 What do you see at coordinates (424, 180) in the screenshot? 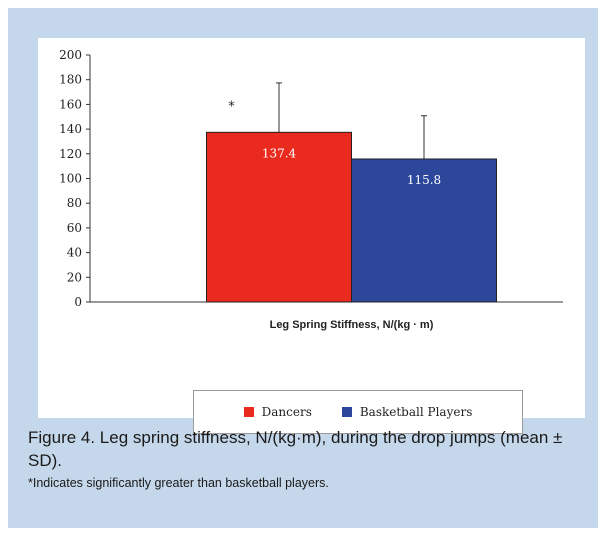
I see `data-label-1: 115.8` at bounding box center [424, 180].